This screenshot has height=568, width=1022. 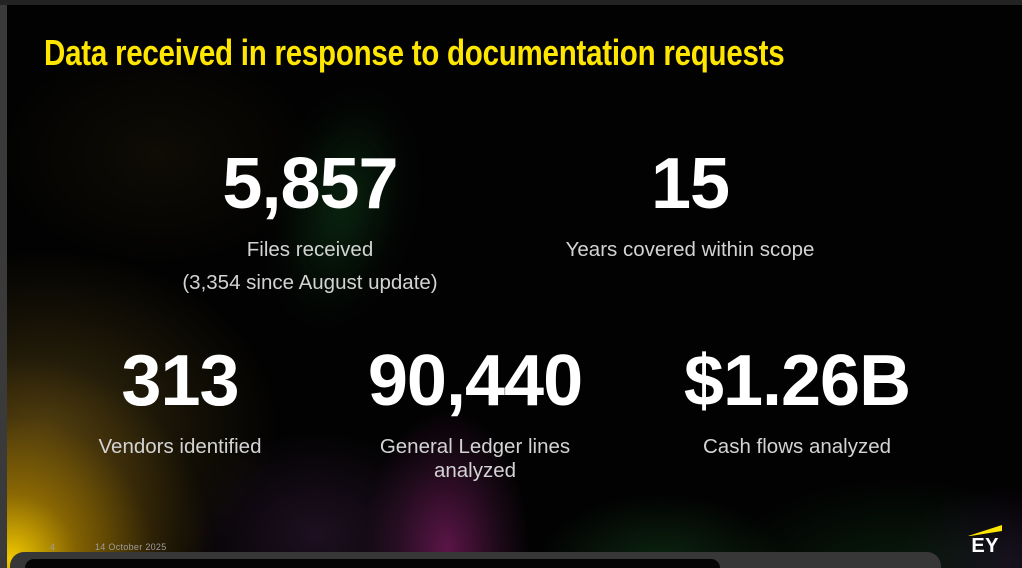 I want to click on window-border-left, so click(x=3, y=284).